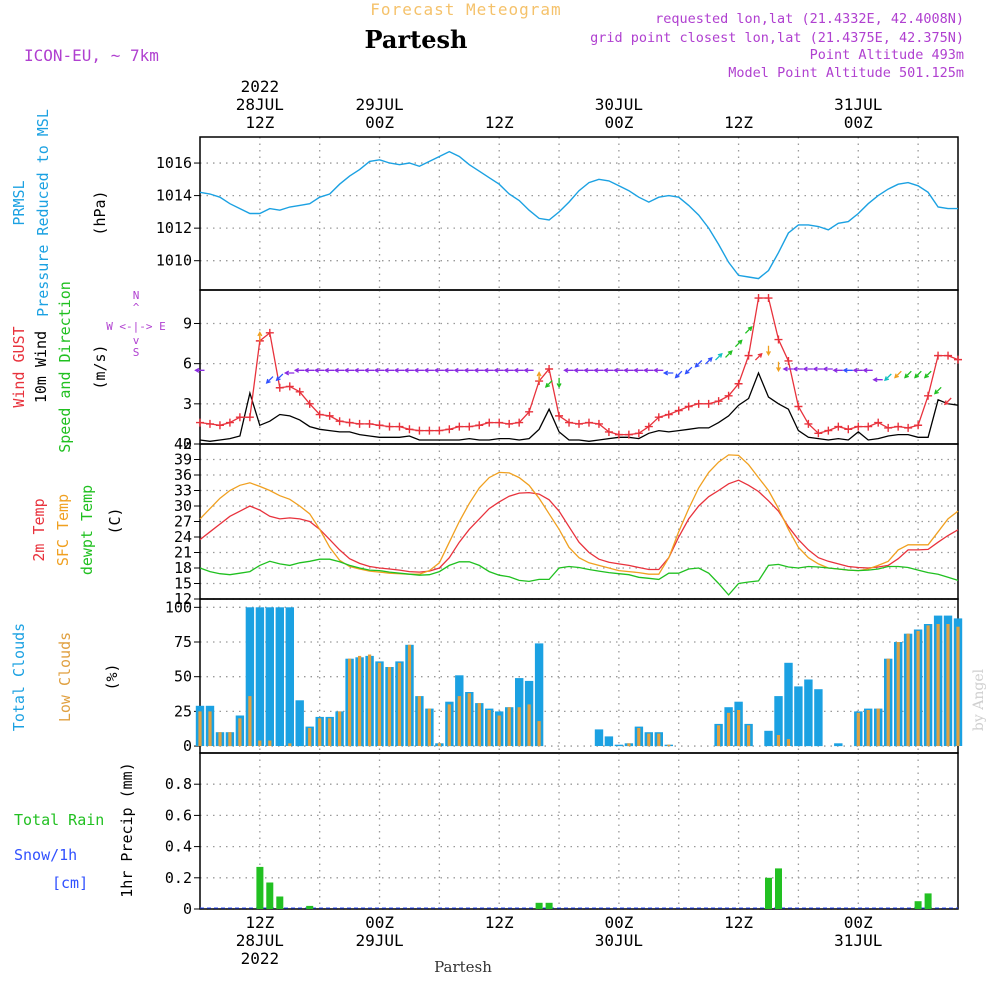  I want to click on pressure-label-msl: Pressure Reduced to MSL, so click(43, 213).